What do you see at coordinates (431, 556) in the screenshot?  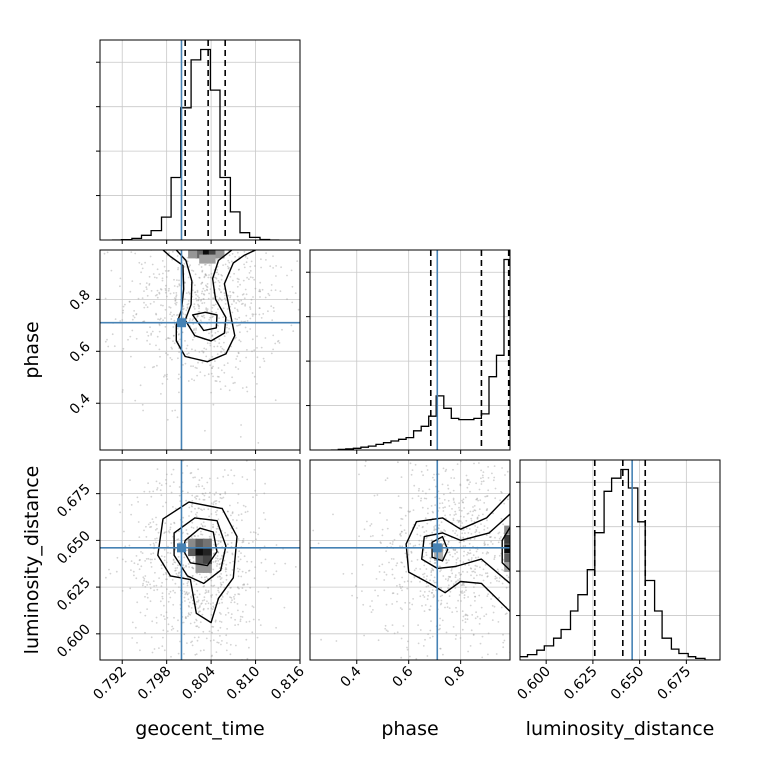 I see `plot-clip` at bounding box center [431, 556].